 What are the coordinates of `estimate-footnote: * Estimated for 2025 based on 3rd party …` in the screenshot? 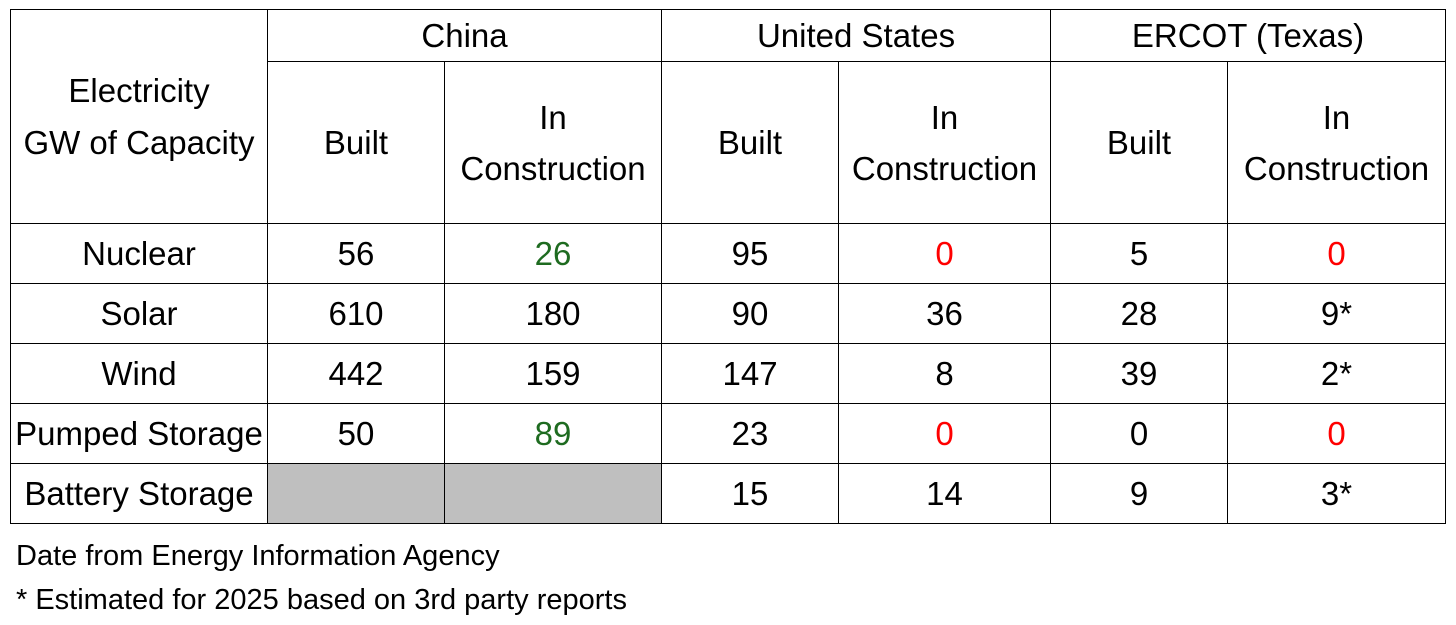 It's located at (321, 600).